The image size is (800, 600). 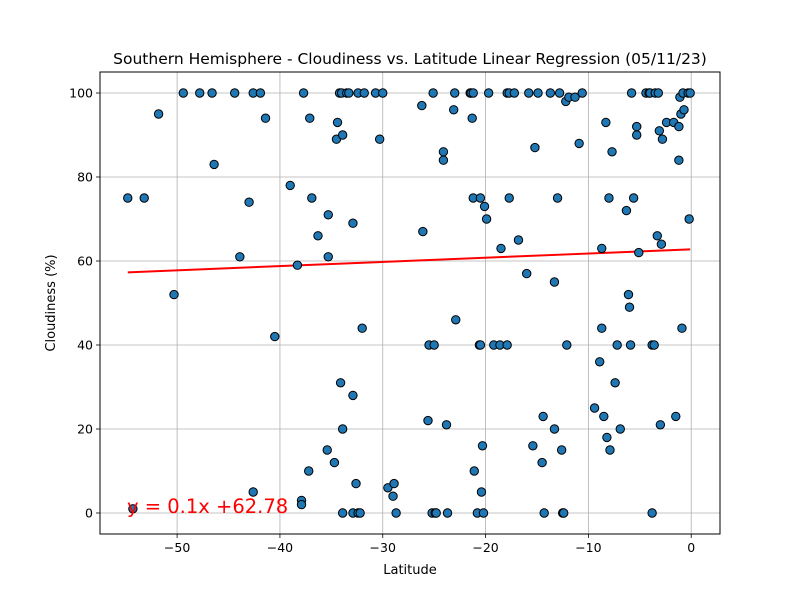 What do you see at coordinates (207, 506) in the screenshot?
I see `regression-equation: y = 0.1x +62.78` at bounding box center [207, 506].